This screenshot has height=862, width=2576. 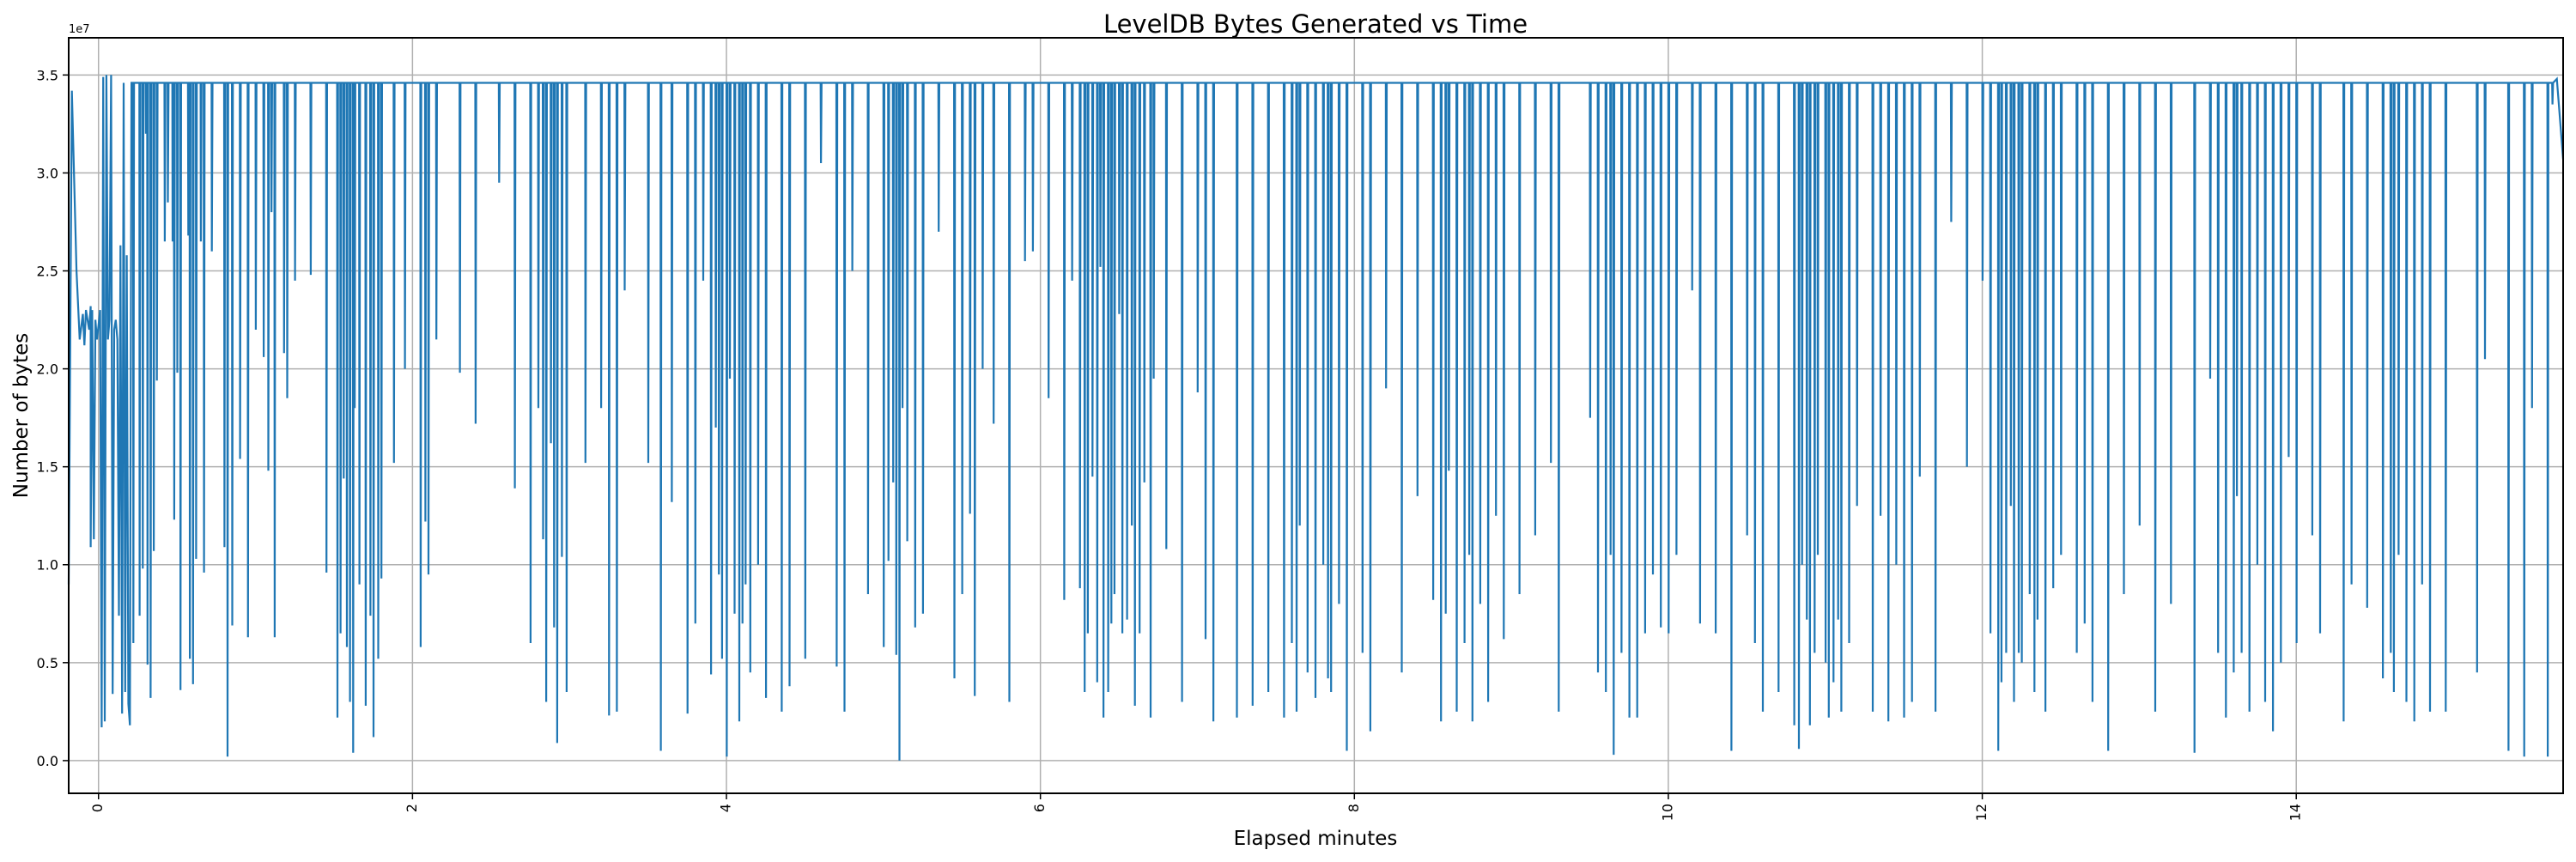 What do you see at coordinates (1982, 812) in the screenshot?
I see `x-tick-label: 12` at bounding box center [1982, 812].